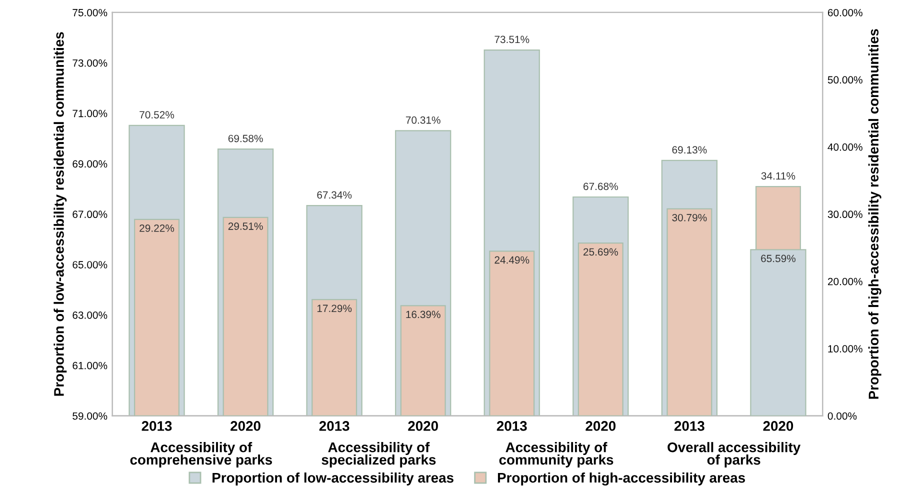  What do you see at coordinates (601, 252) in the screenshot?
I see `data-label: 25.69%` at bounding box center [601, 252].